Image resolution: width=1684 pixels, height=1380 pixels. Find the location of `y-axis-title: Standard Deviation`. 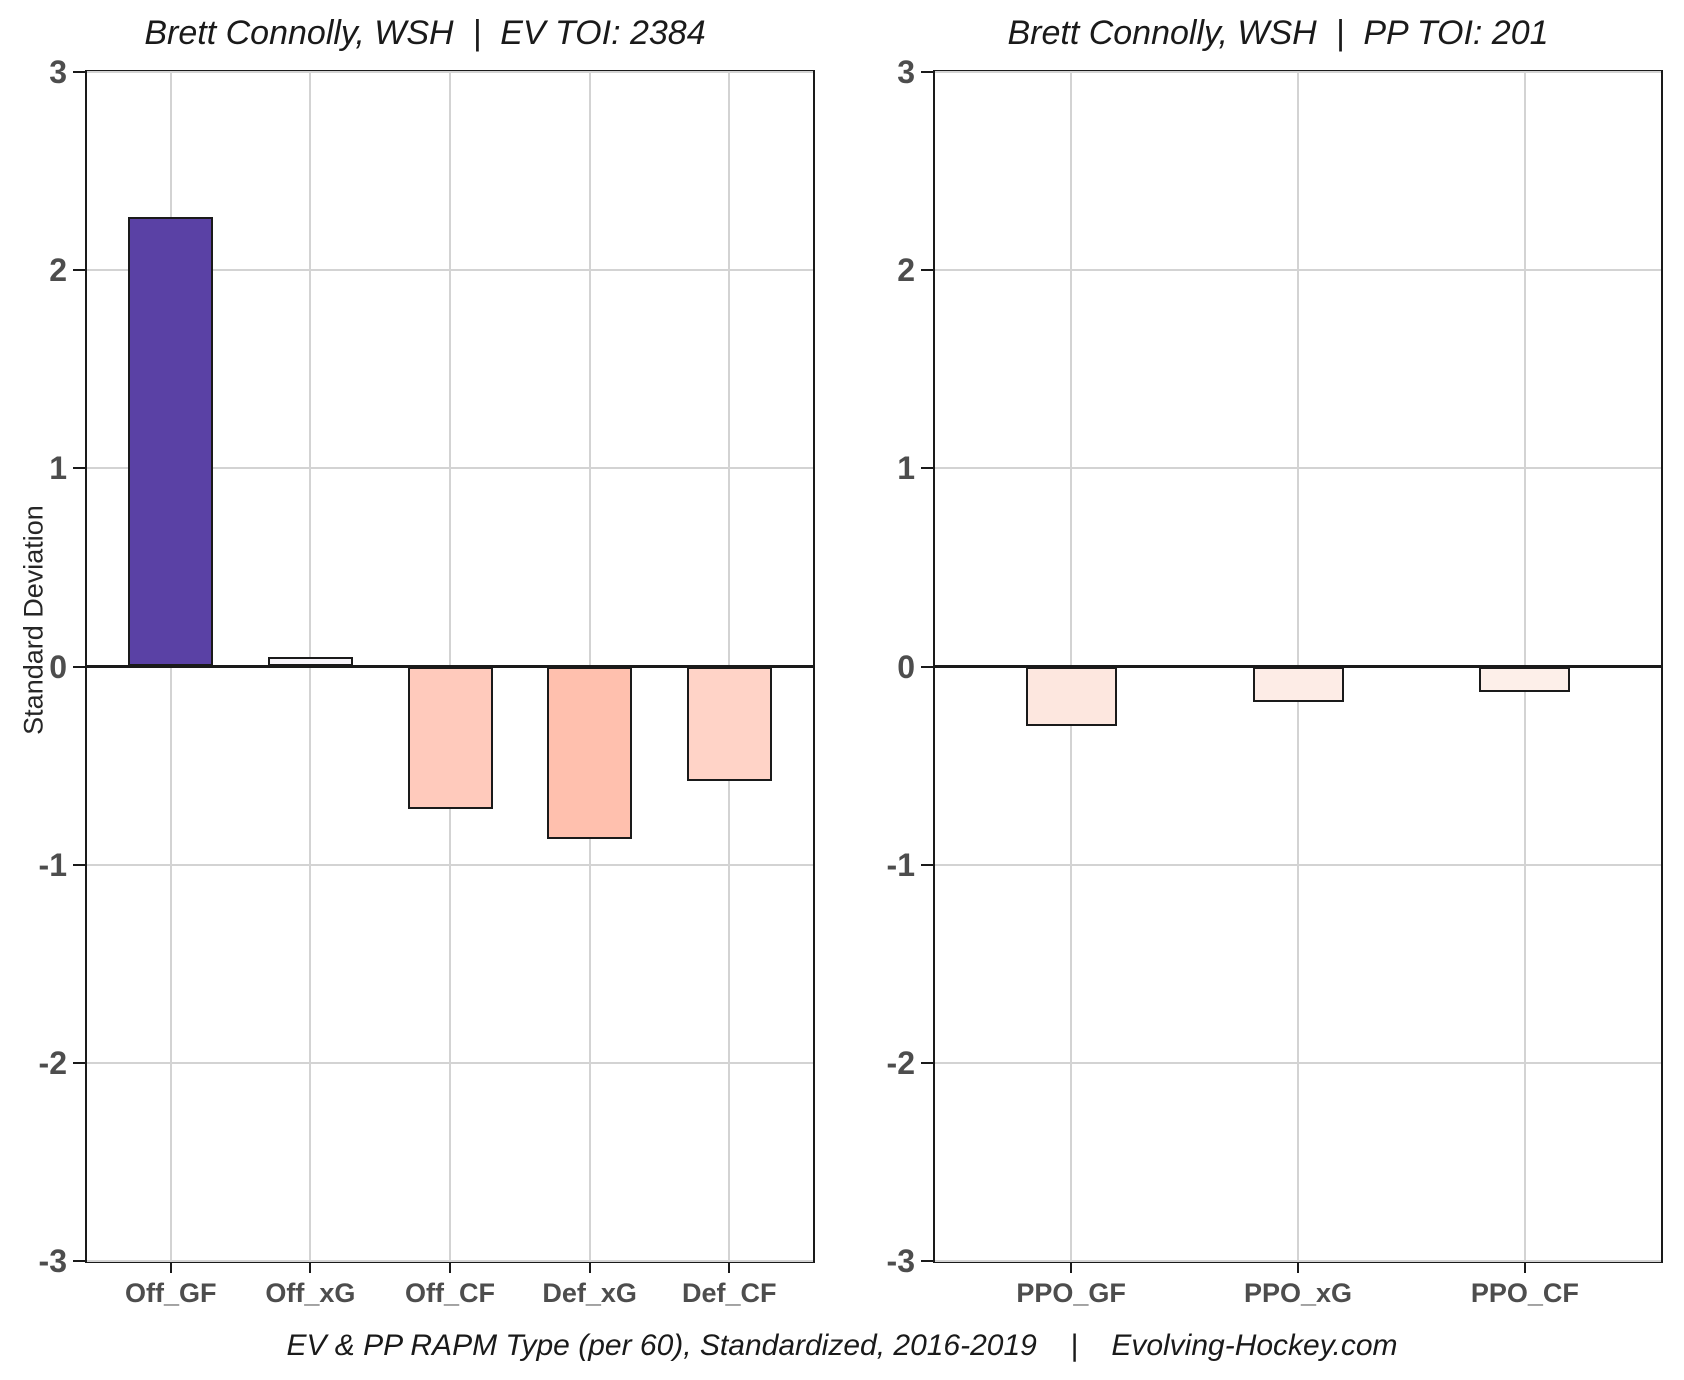

y-axis-title: Standard Deviation is located at coordinates (33, 620).